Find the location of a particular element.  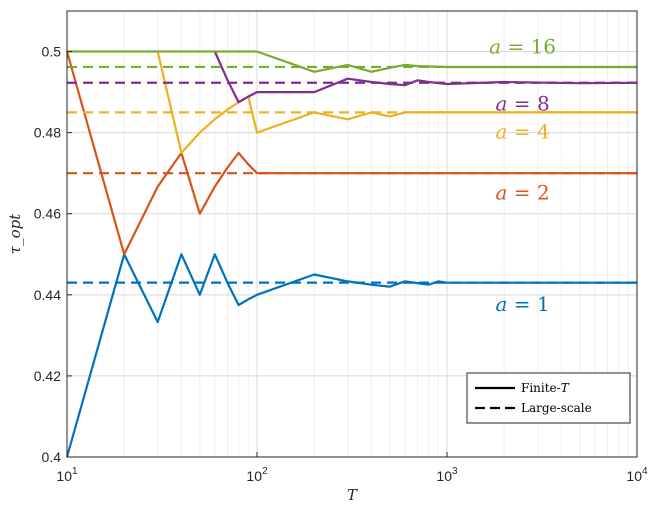

finite-line-a8 is located at coordinates (425, 77).